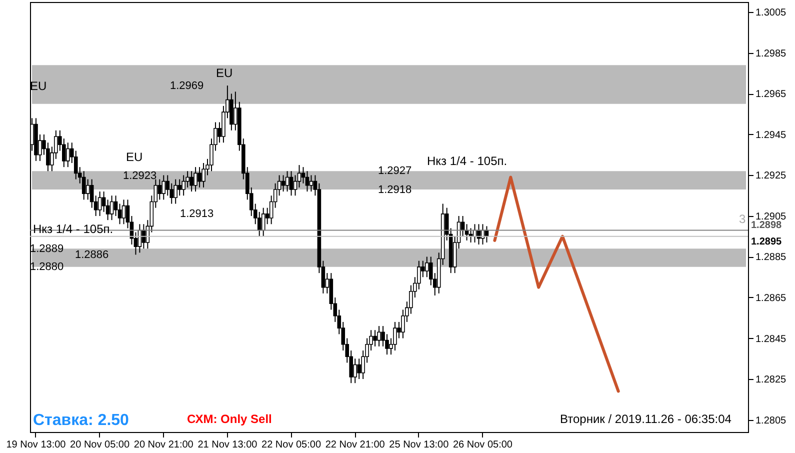  Describe the element at coordinates (771, 339) in the screenshot. I see `y-tick-label: 1.2845` at that location.